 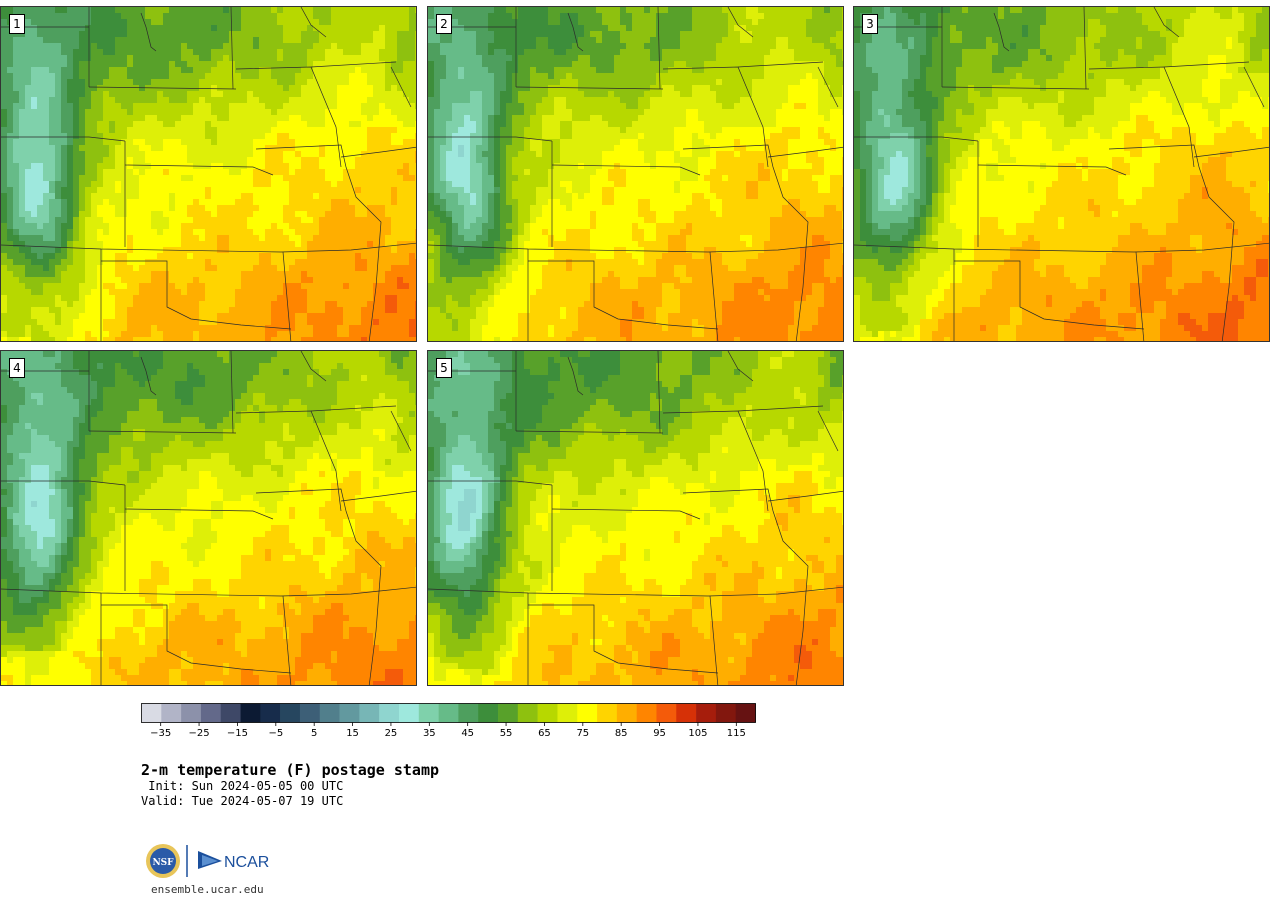 I want to click on website-url: ensemble.ucar.edu, so click(x=207, y=889).